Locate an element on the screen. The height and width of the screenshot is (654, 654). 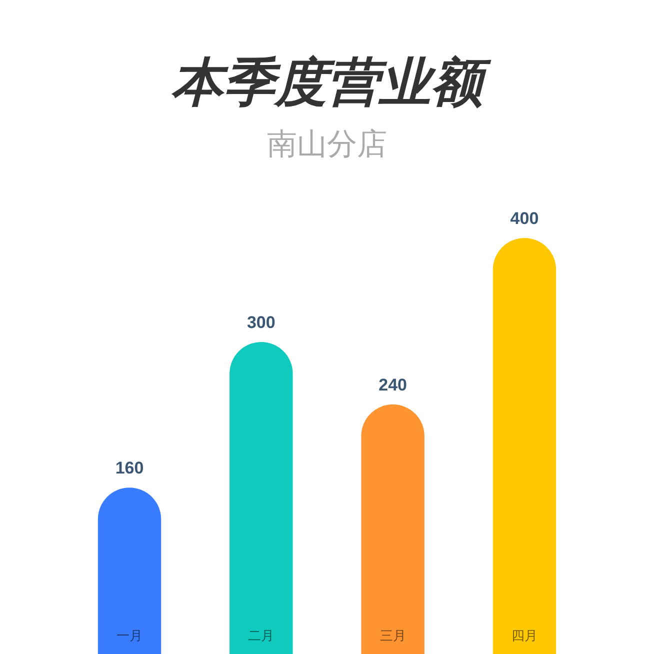
chart-title: 本季度营业额 is located at coordinates (331, 83).